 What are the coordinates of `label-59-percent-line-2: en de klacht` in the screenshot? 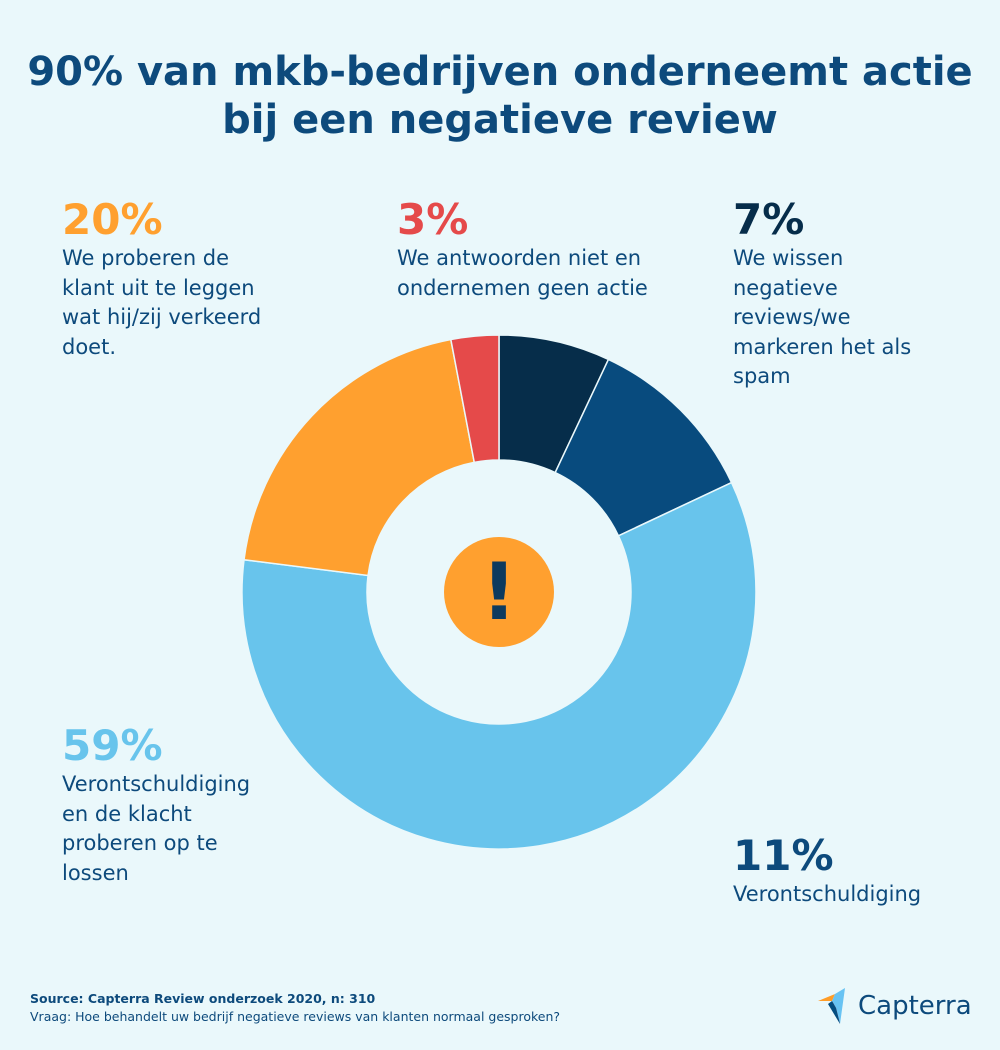 It's located at (127, 813).